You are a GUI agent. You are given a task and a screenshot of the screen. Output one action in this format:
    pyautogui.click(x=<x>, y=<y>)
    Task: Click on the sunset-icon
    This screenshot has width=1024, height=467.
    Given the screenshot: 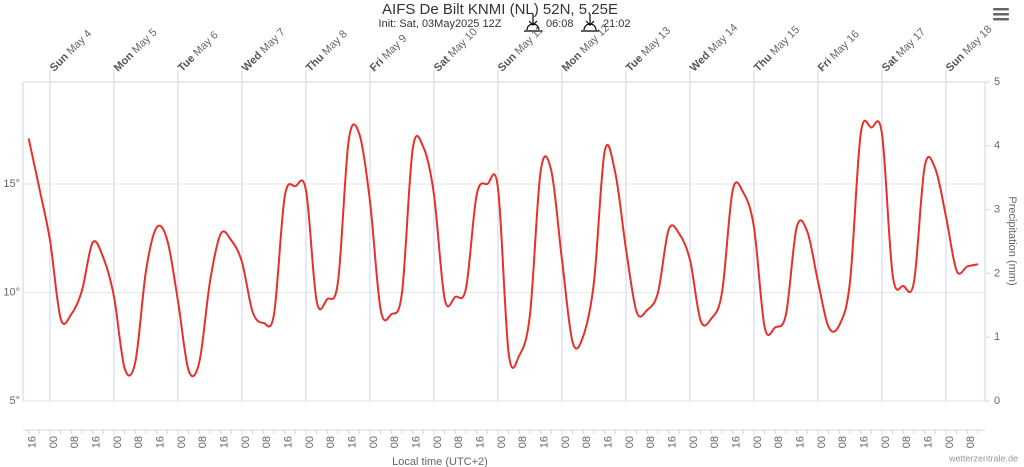 What is the action you would take?
    pyautogui.click(x=590, y=23)
    